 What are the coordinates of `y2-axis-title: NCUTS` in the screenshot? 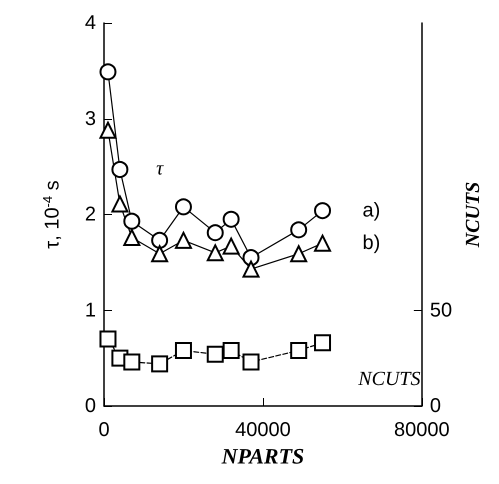 It's located at (473, 215).